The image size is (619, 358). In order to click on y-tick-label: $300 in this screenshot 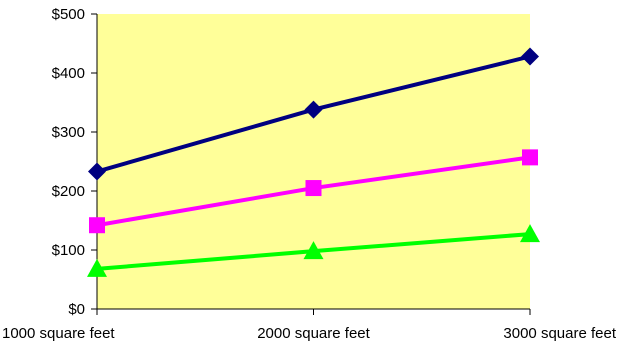, I will do `click(68, 132)`.